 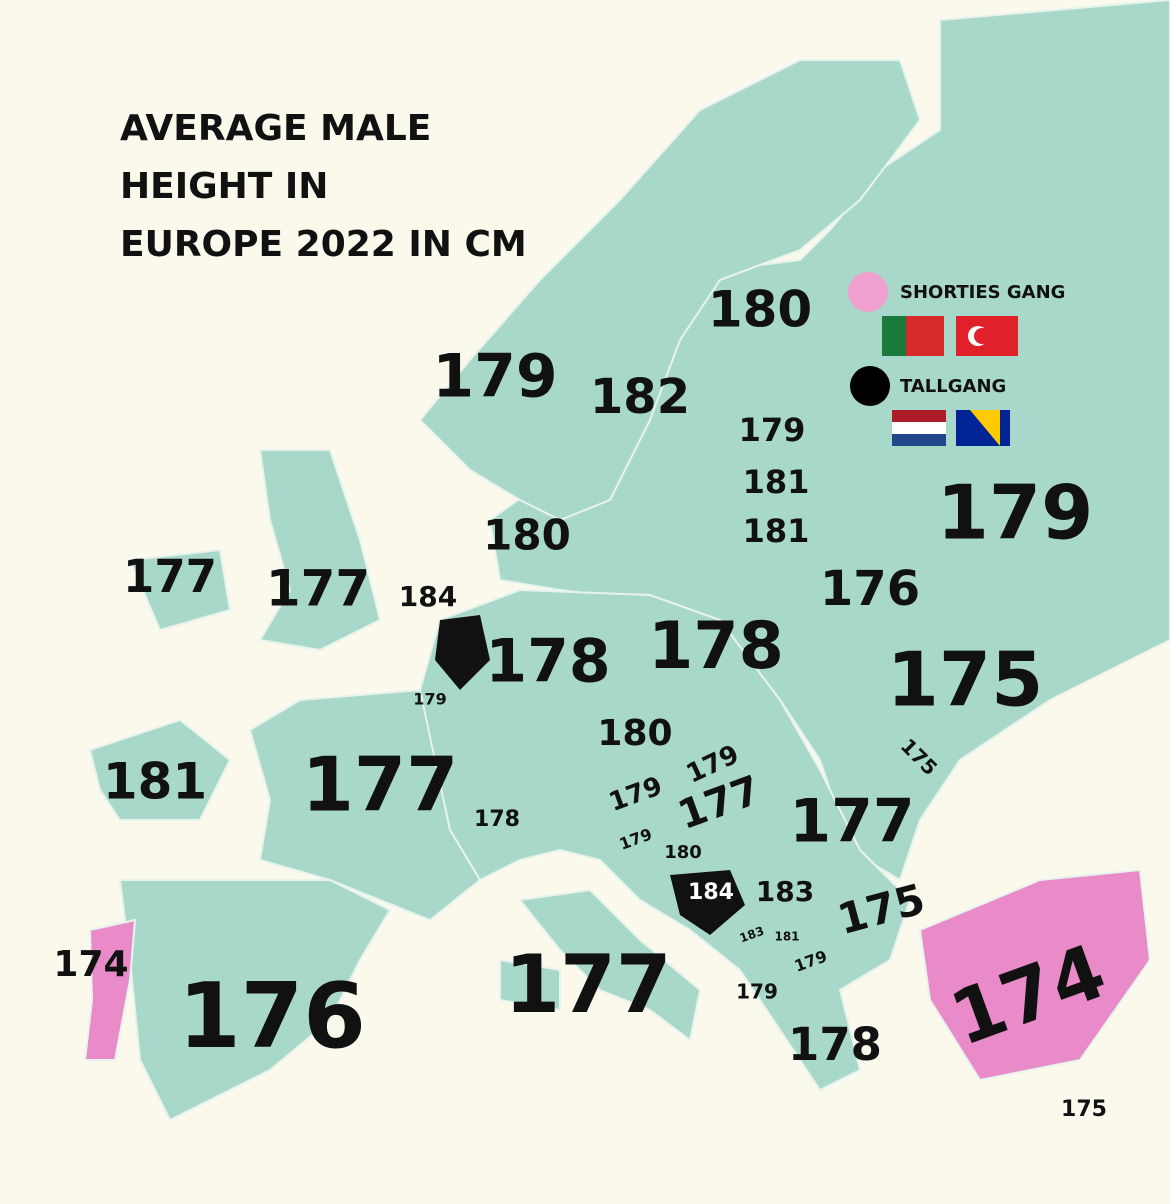 What do you see at coordinates (224, 186) in the screenshot?
I see `title-line: HEIGHT IN` at bounding box center [224, 186].